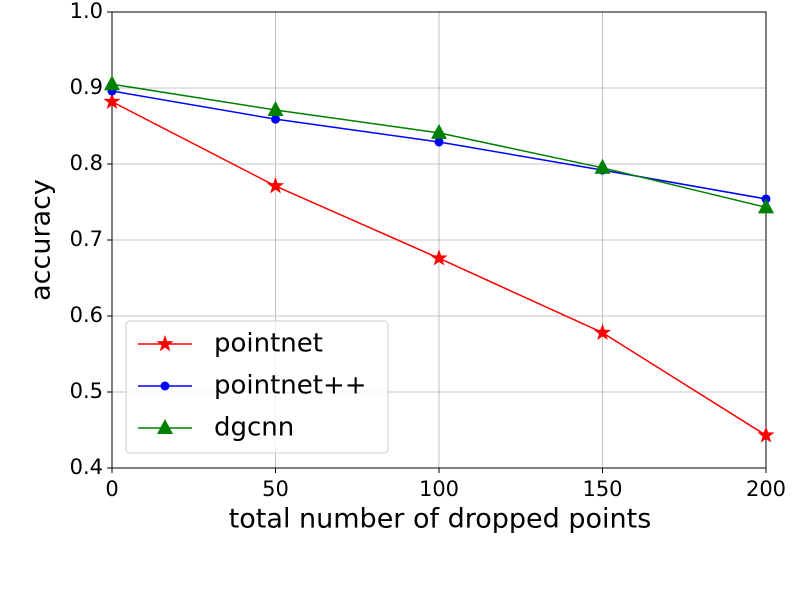 This screenshot has height=600, width=800. Describe the element at coordinates (86, 163) in the screenshot. I see `y-tick-label: 0.8` at that location.